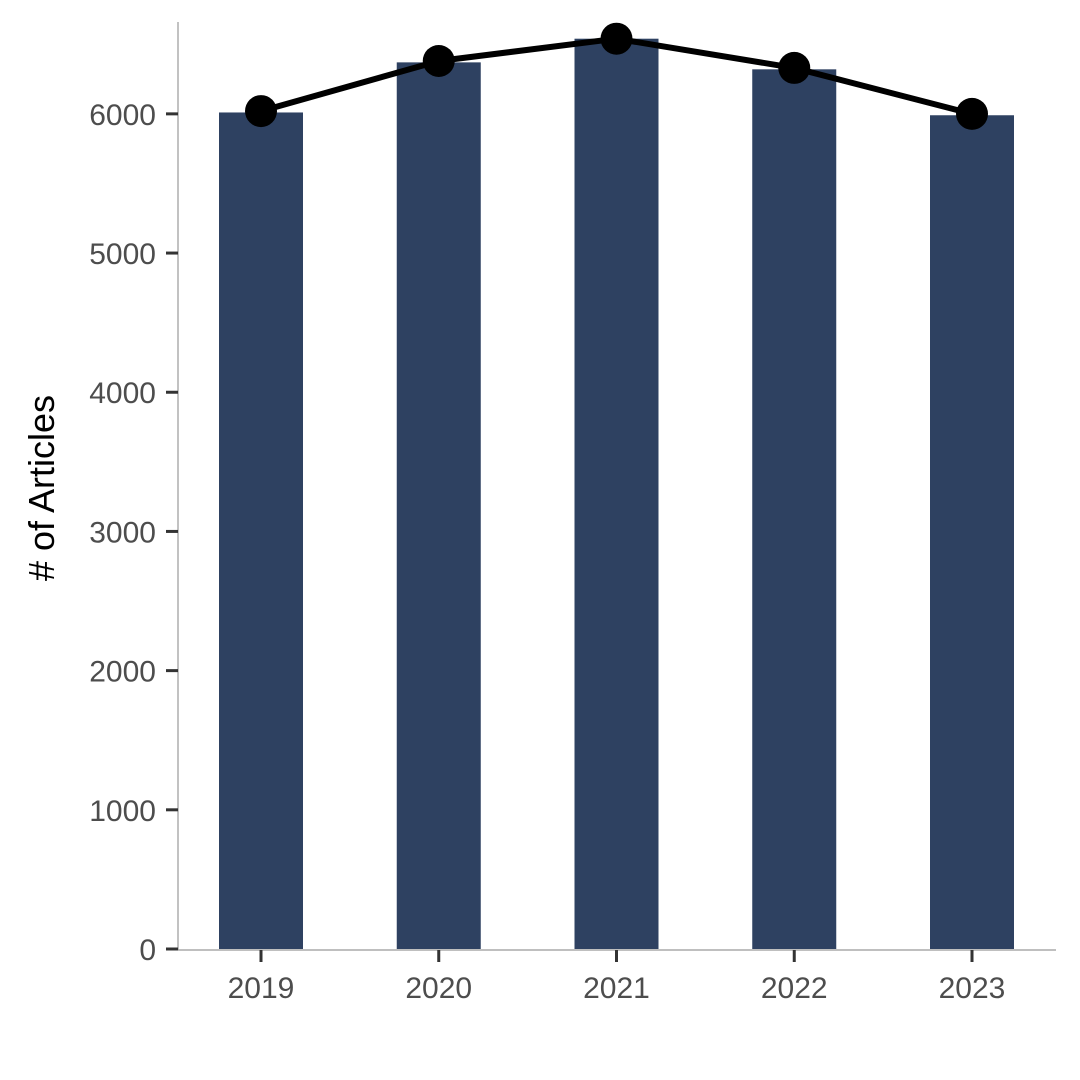  Describe the element at coordinates (122, 115) in the screenshot. I see `y-tick-label-6000: 6000` at that location.